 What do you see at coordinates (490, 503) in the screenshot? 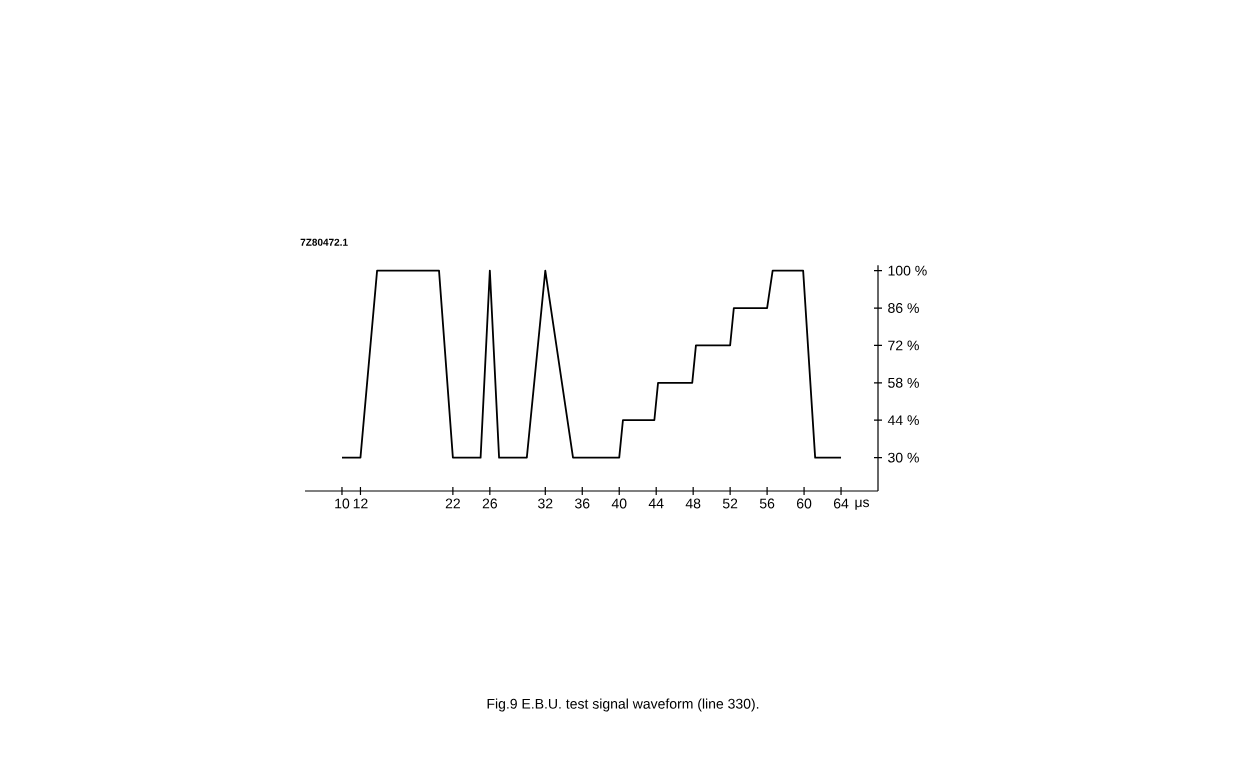
I see `x-tick-label: 26` at bounding box center [490, 503].